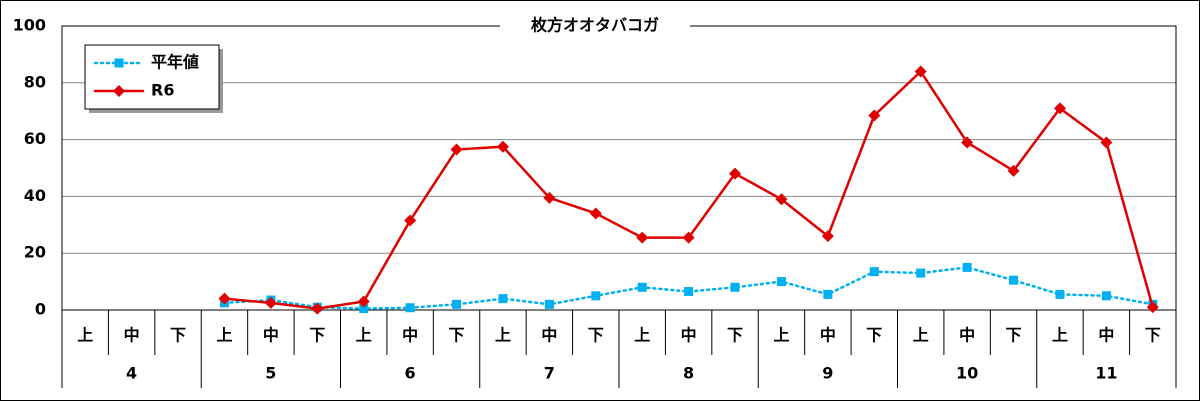  I want to click on x-group-label: 5, so click(270, 373).